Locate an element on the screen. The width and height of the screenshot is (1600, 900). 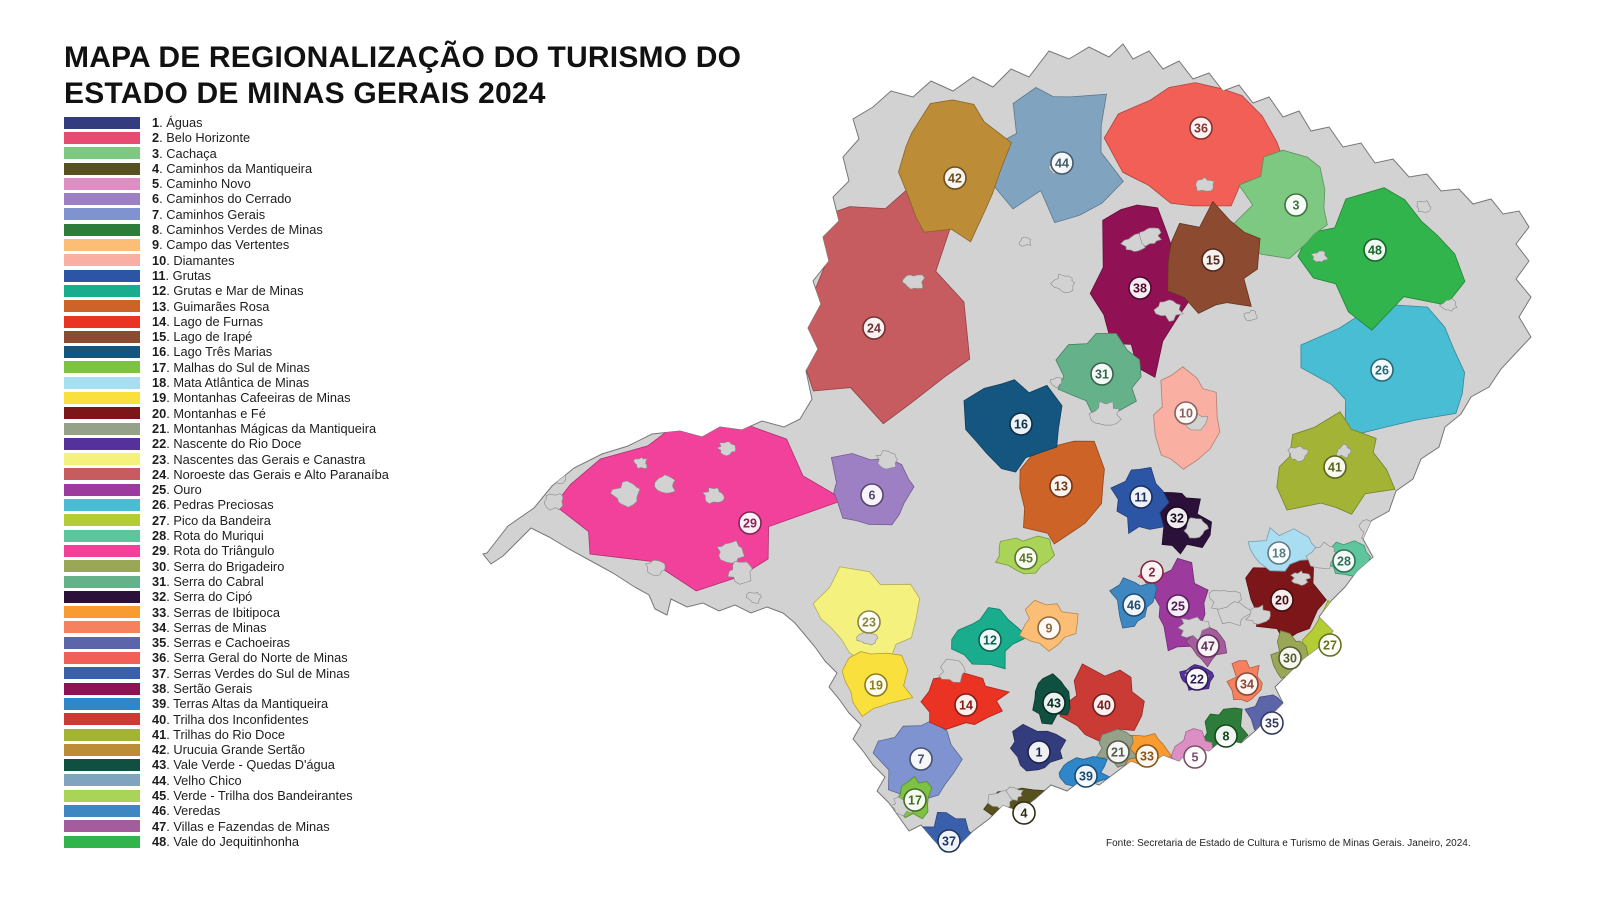
legend-label: 27. Pico da Bandeira is located at coordinates (211, 520).